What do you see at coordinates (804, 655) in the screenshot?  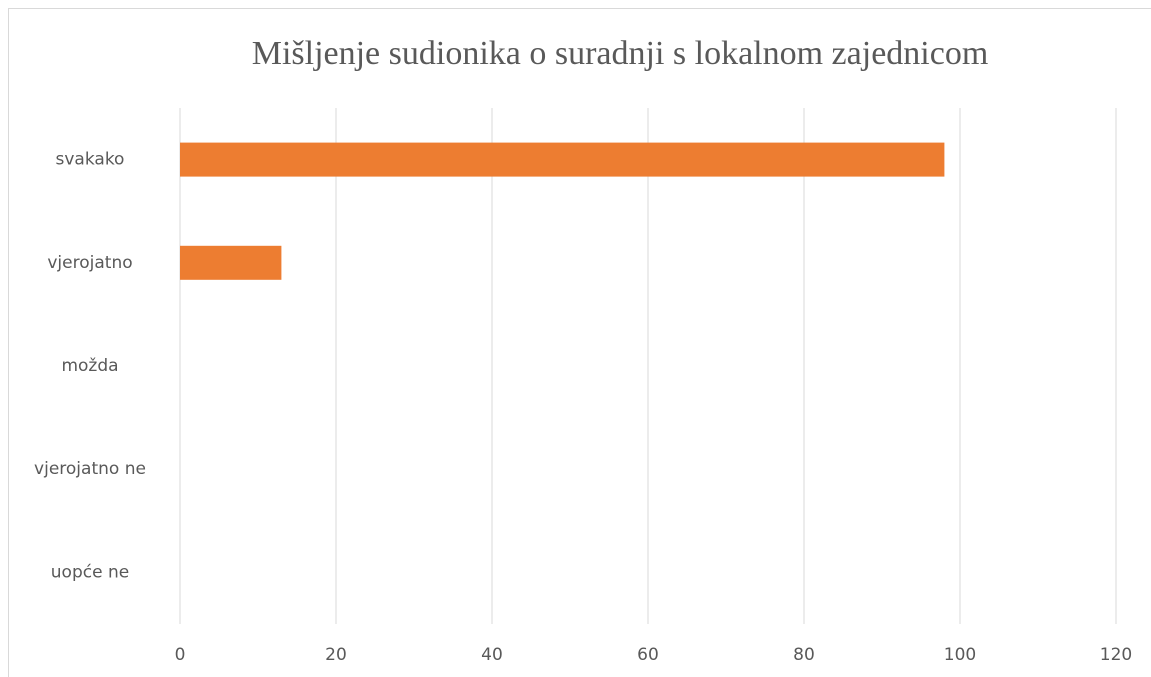 I see `x-tick-label: 80` at bounding box center [804, 655].